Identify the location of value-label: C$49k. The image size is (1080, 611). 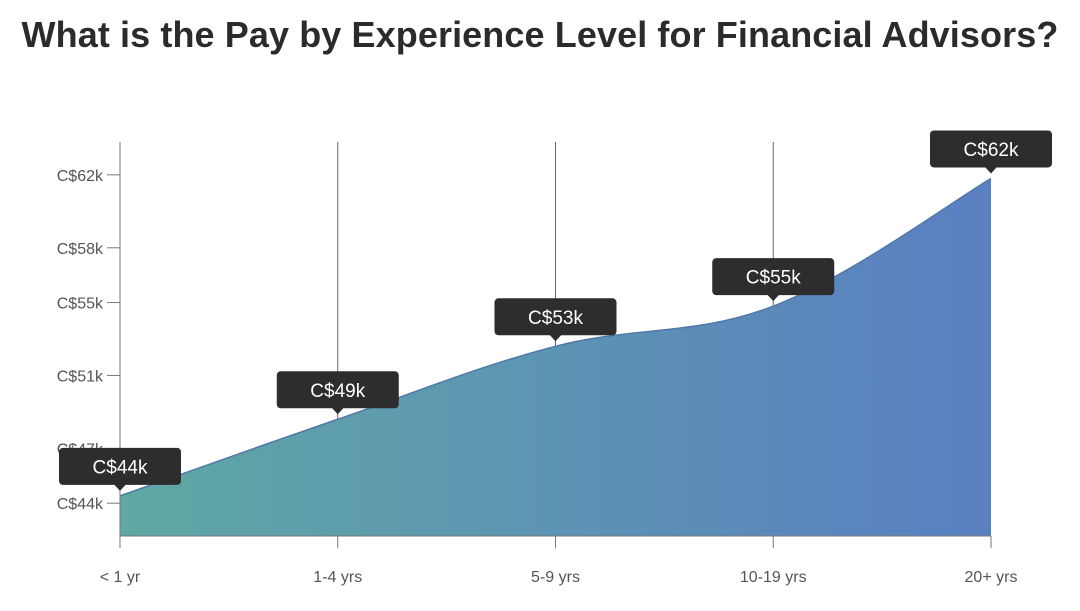
(337, 391).